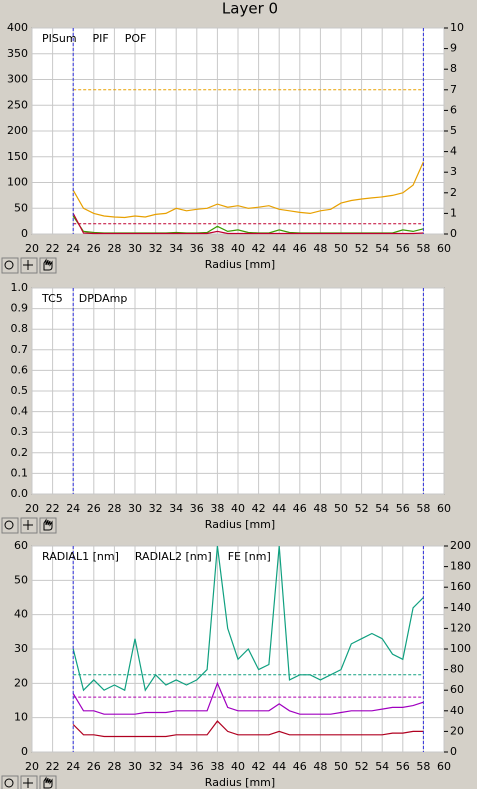 This screenshot has height=789, width=477. Describe the element at coordinates (136, 38) in the screenshot. I see `legend-entry: POF` at that location.